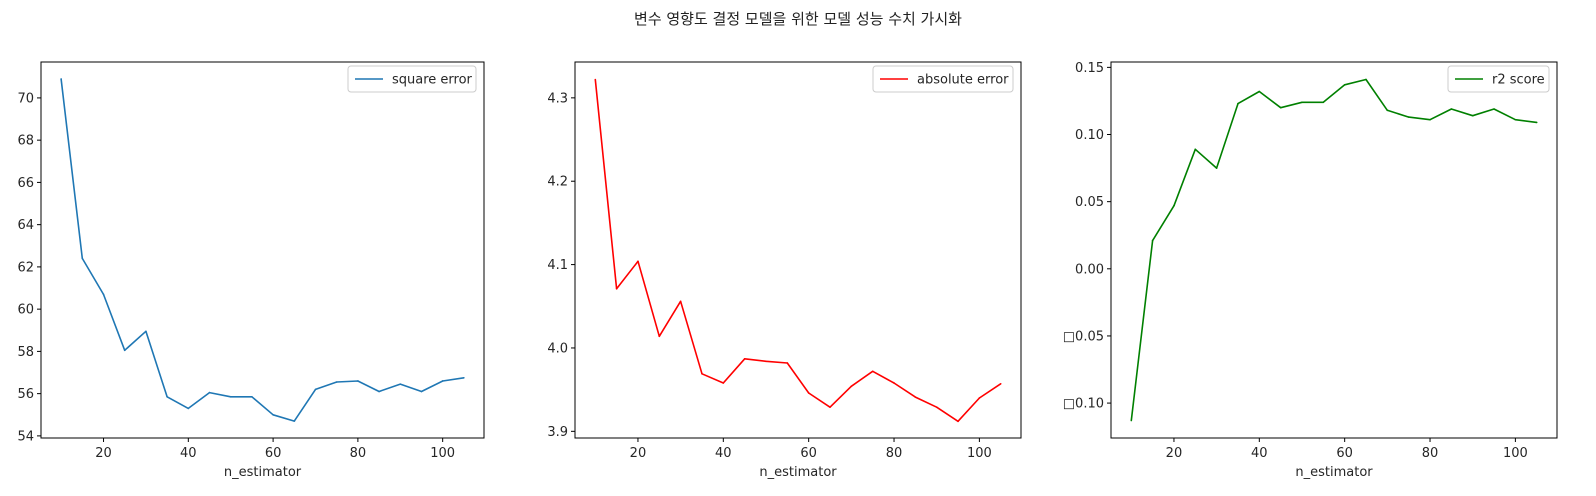 This screenshot has height=496, width=1596. I want to click on legend: absolute error, so click(943, 79).